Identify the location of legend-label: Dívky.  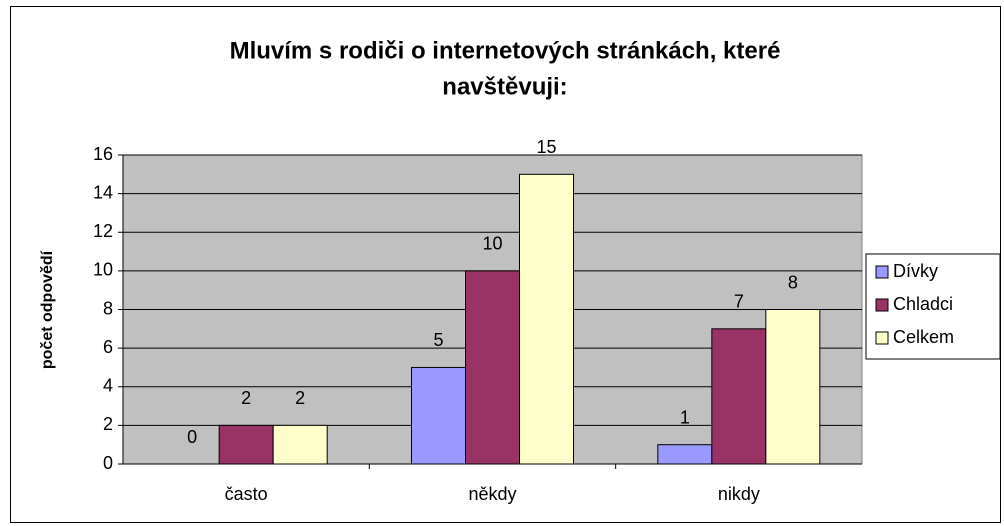
(915, 271).